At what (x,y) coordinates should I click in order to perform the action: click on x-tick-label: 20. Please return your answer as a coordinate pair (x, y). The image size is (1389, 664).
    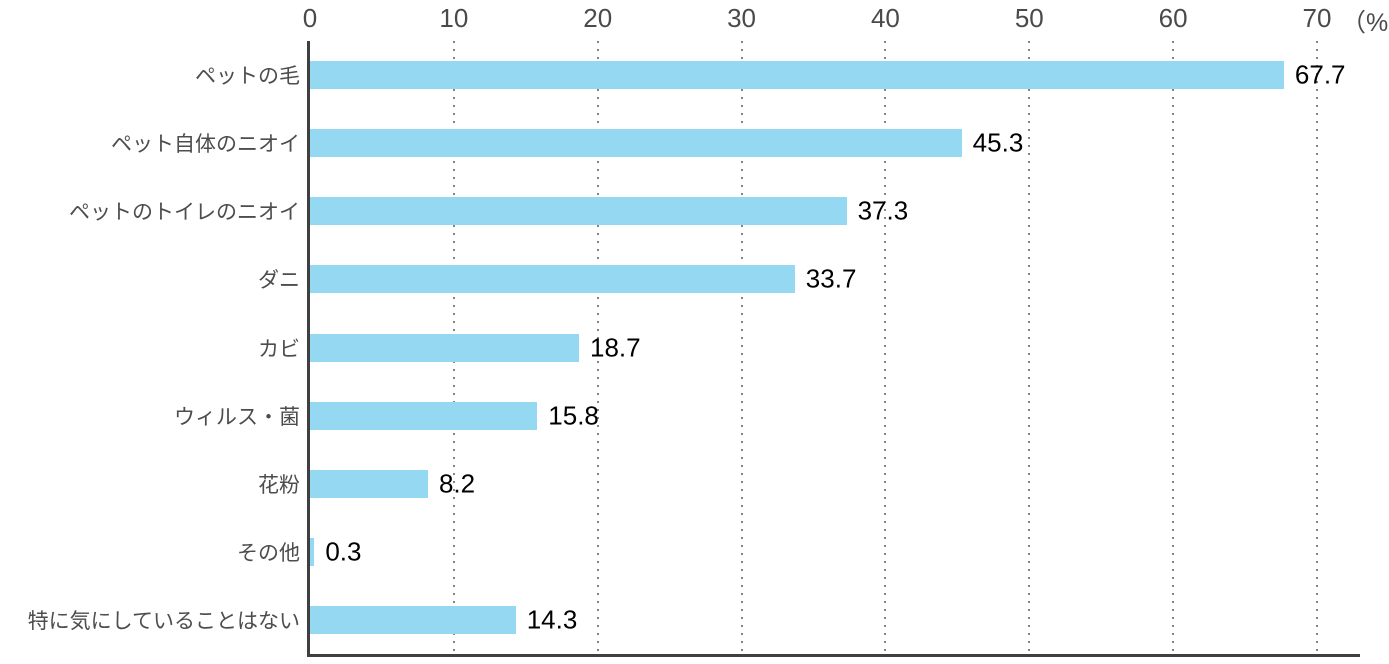
    Looking at the image, I should click on (598, 18).